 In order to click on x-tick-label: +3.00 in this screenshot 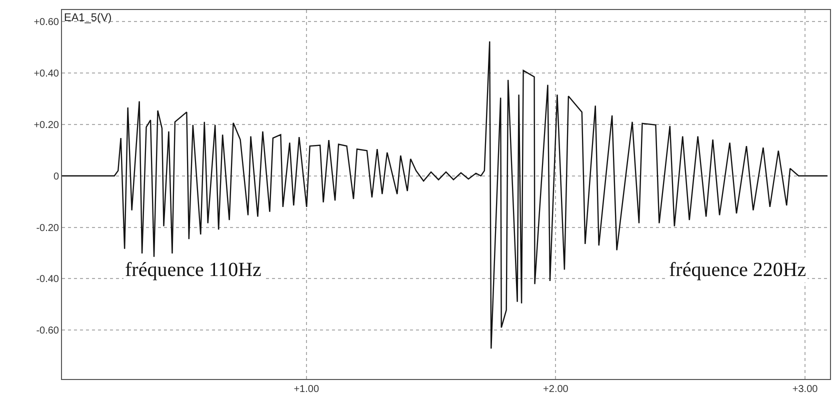, I will do `click(805, 389)`.